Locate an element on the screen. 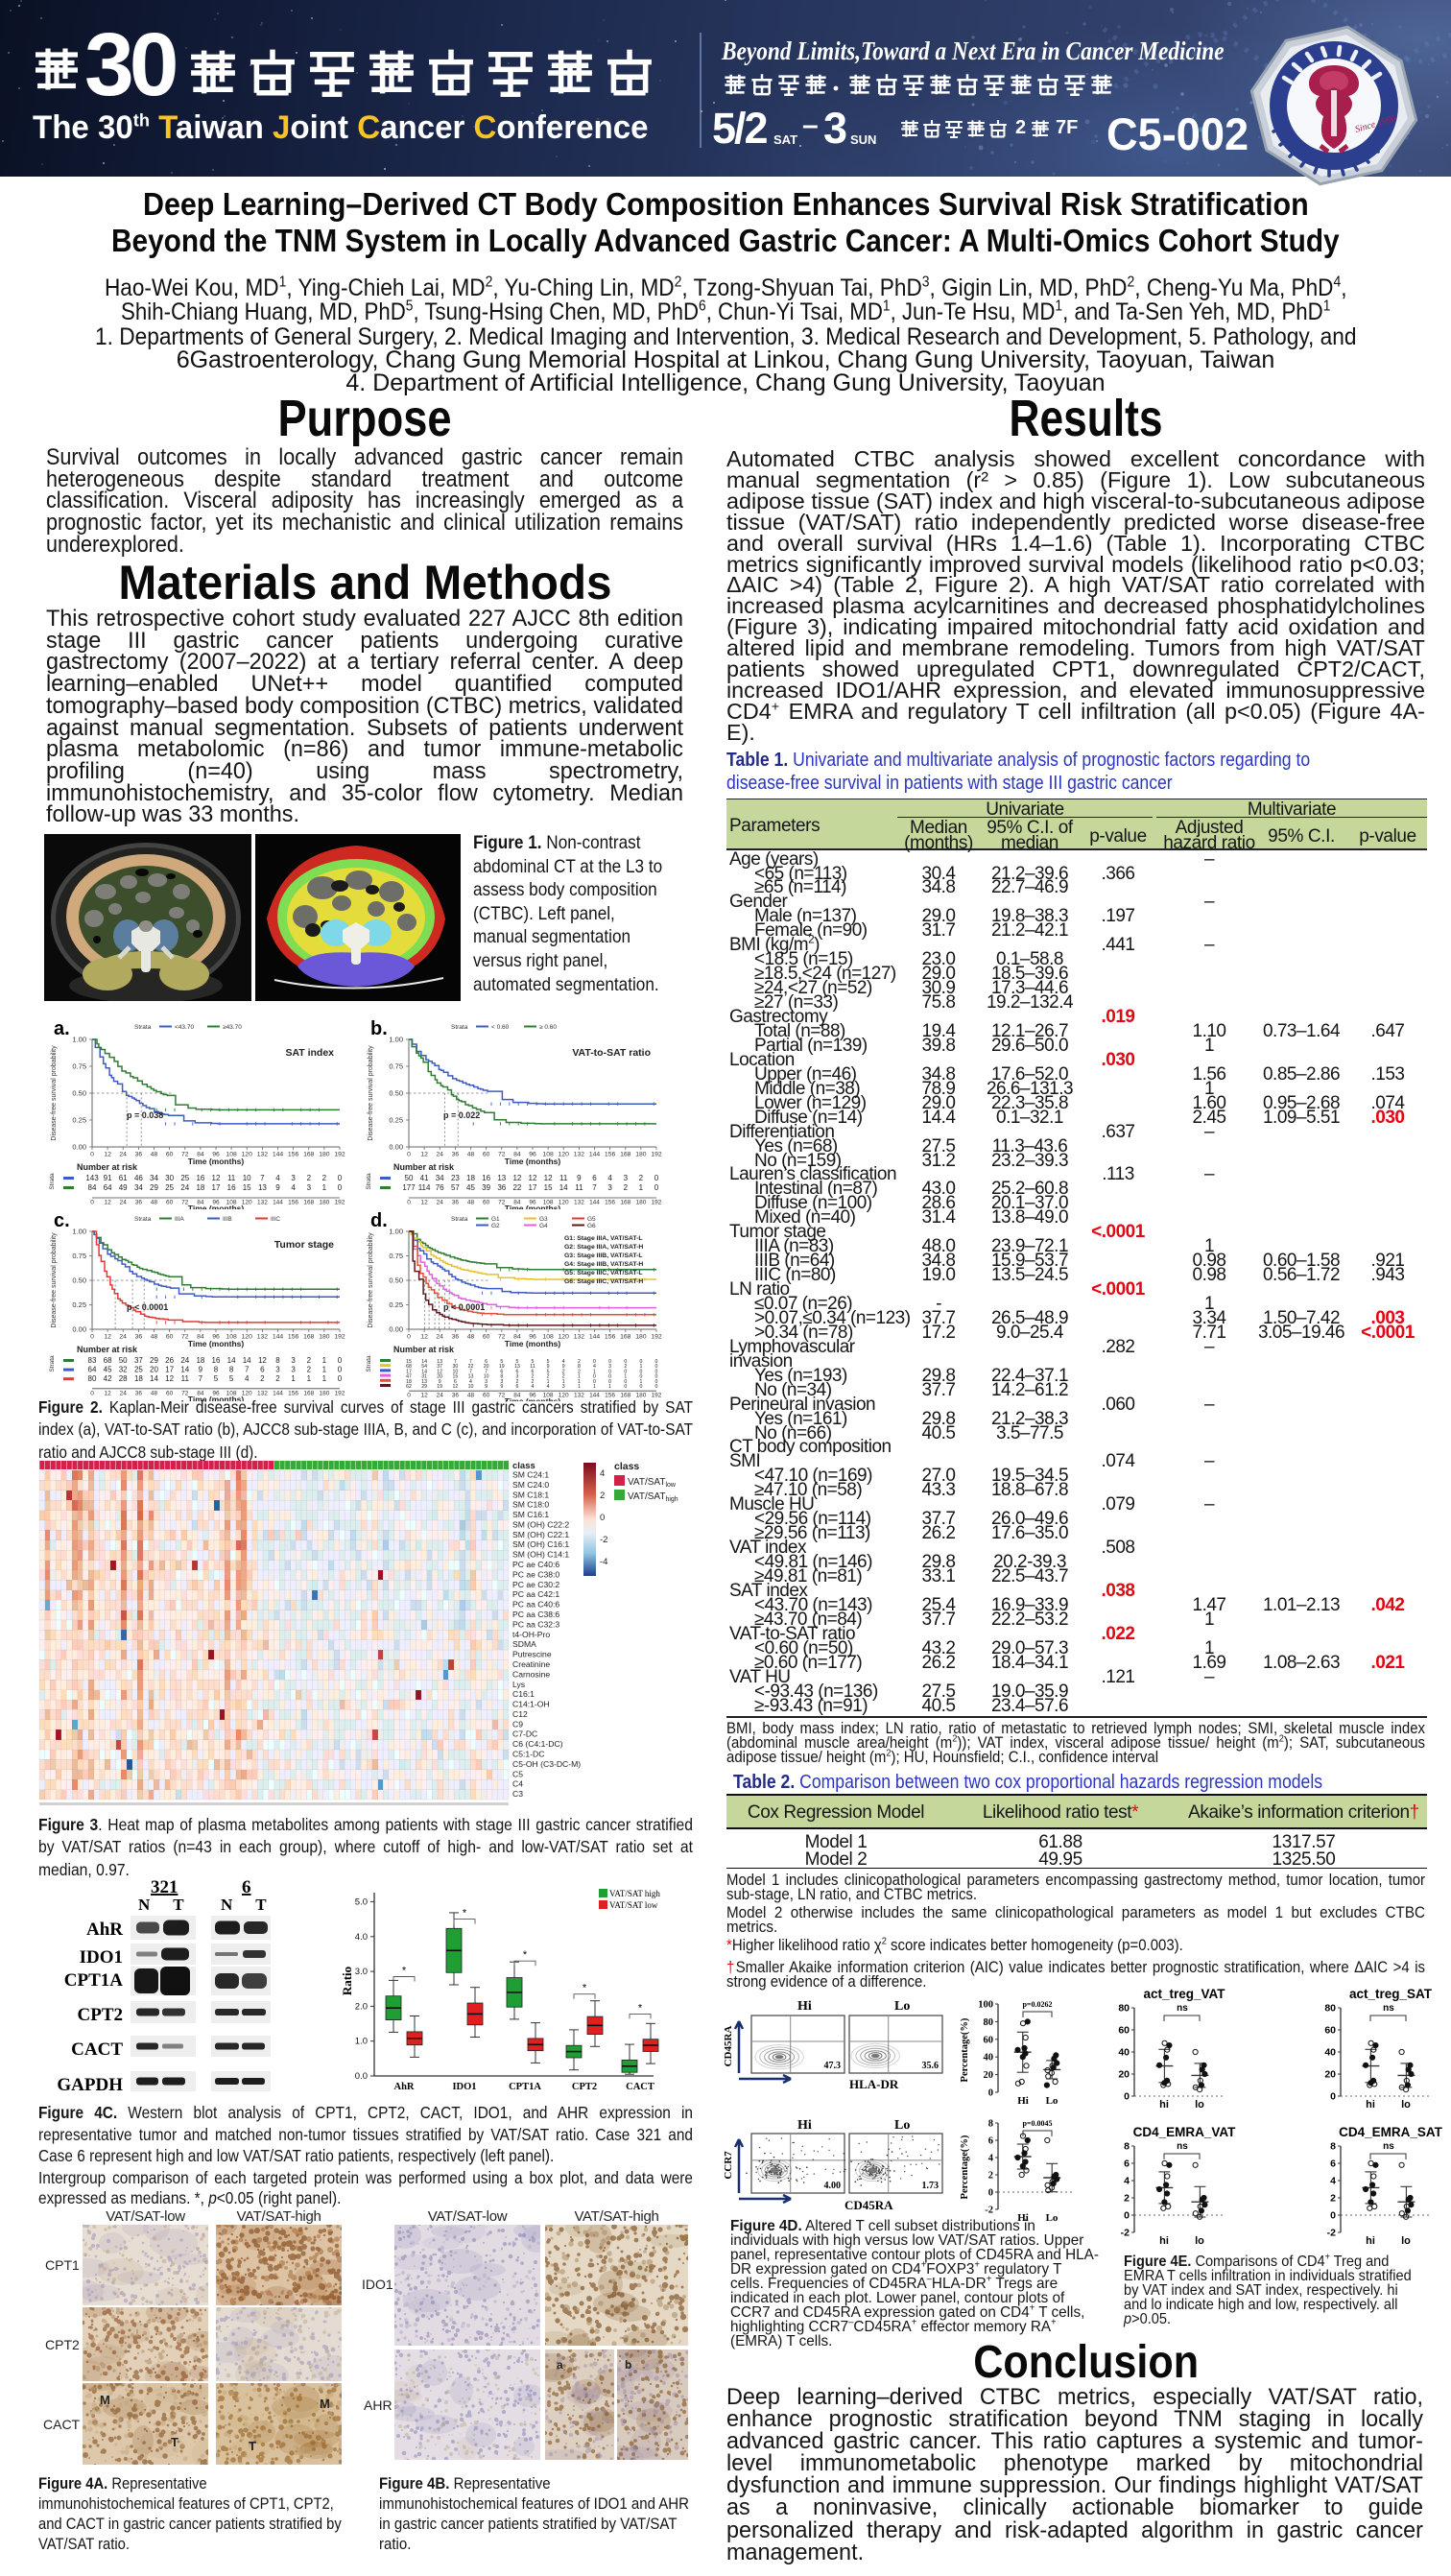  svg-text: 1.00 is located at coordinates (79, 1040).